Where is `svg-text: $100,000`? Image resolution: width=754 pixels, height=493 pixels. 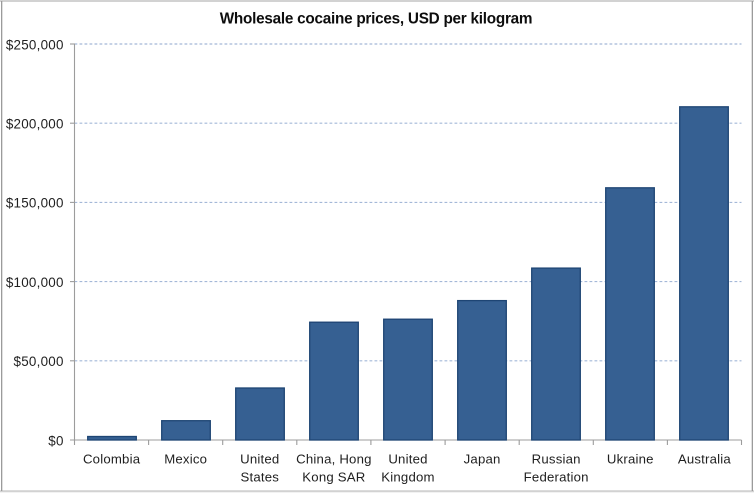
svg-text: $100,000 is located at coordinates (35, 282).